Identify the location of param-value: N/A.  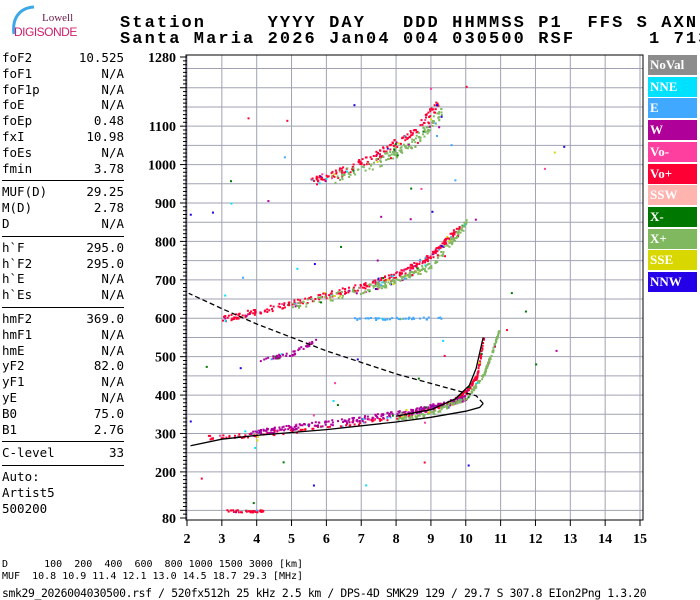
(112, 382).